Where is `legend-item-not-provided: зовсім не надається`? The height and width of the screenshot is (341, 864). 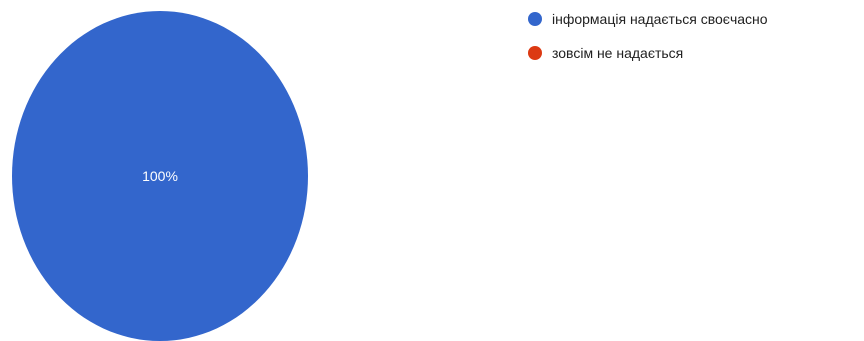
legend-item-not-provided: зовсім не надається is located at coordinates (648, 53).